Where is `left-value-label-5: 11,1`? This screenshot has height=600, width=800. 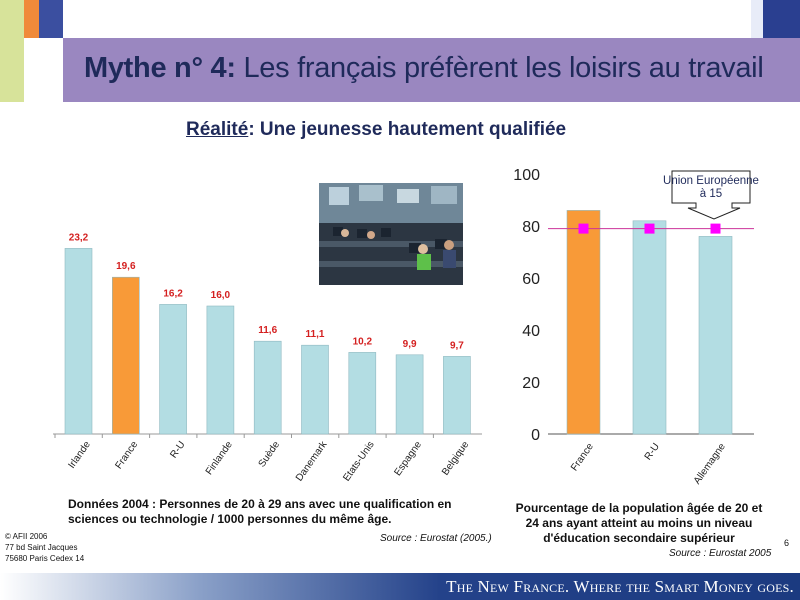 left-value-label-5: 11,1 is located at coordinates (315, 334).